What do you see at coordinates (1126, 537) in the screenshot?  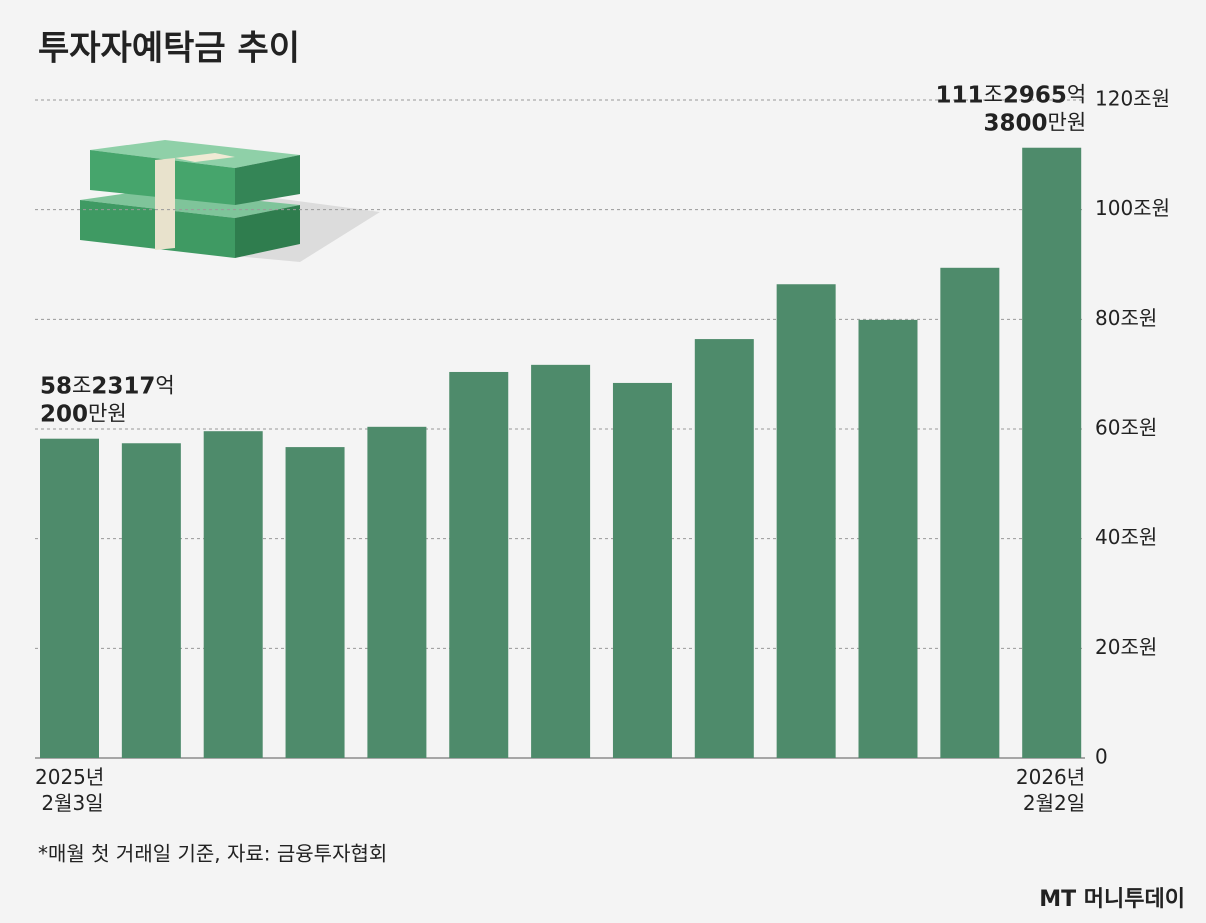 I see `y-tick-label: 40조원` at bounding box center [1126, 537].